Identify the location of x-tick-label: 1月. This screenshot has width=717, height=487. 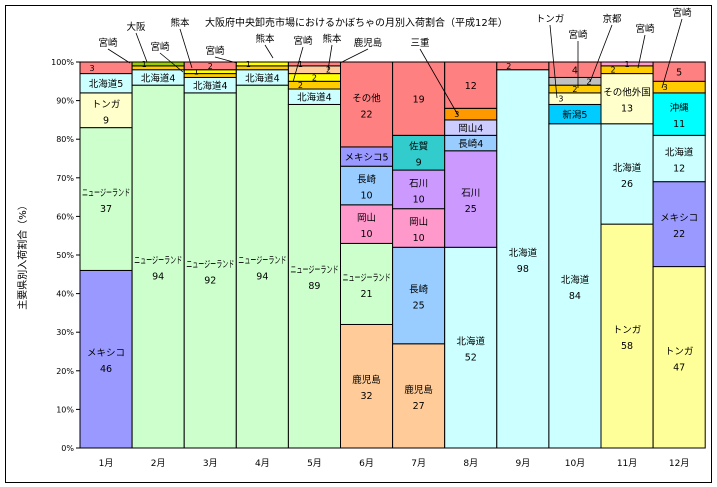
(106, 463).